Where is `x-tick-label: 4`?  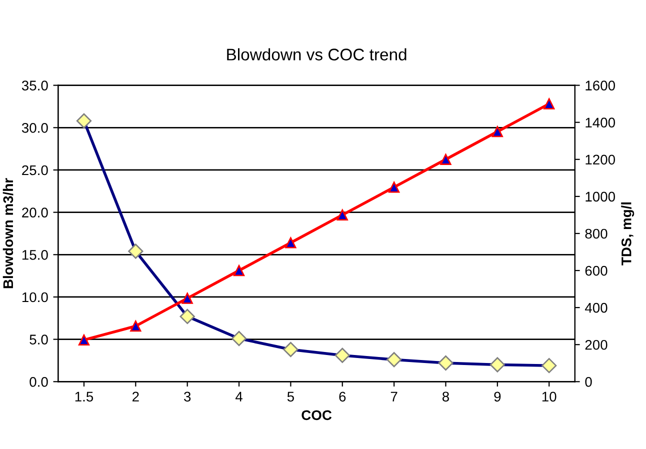
x-tick-label: 4 is located at coordinates (238, 397).